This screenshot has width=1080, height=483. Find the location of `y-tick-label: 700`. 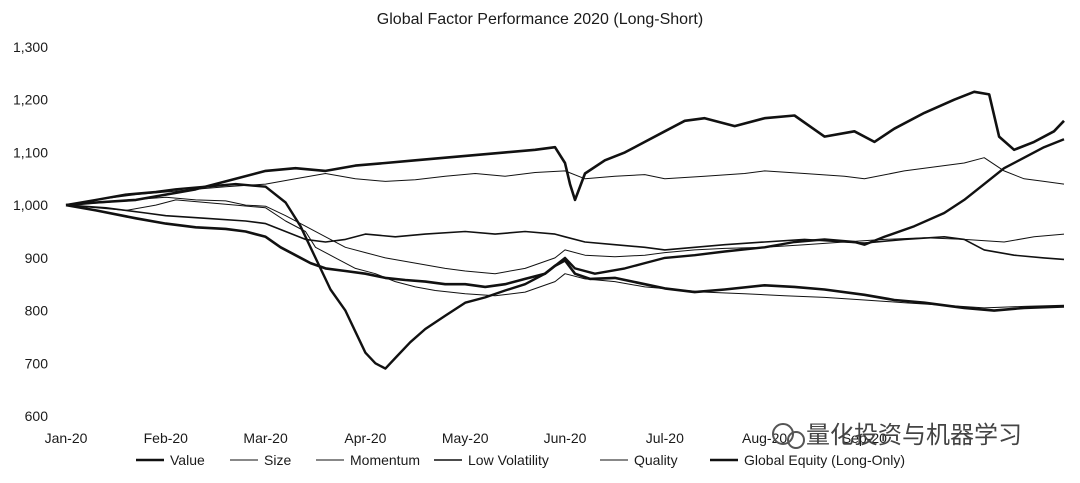

y-tick-label: 700 is located at coordinates (37, 363).